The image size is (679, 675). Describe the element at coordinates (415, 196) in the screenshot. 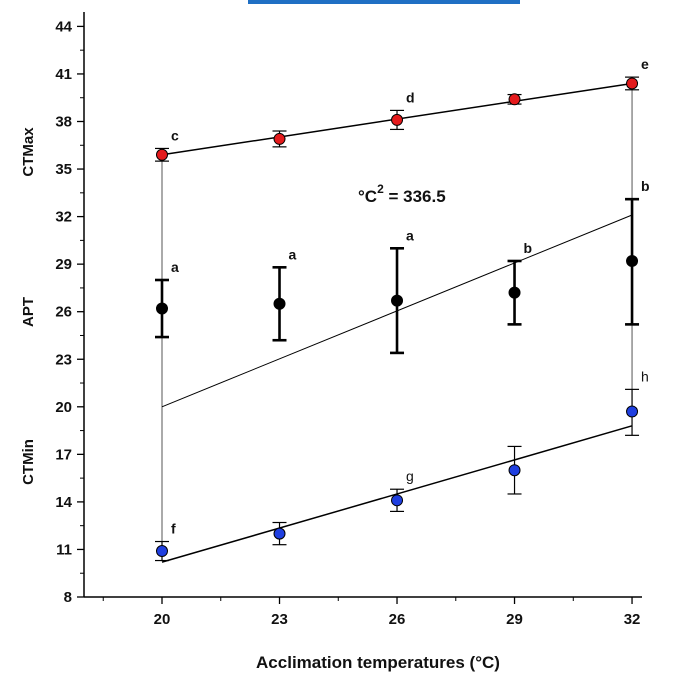

I see `annotation-value: = 336.5` at that location.